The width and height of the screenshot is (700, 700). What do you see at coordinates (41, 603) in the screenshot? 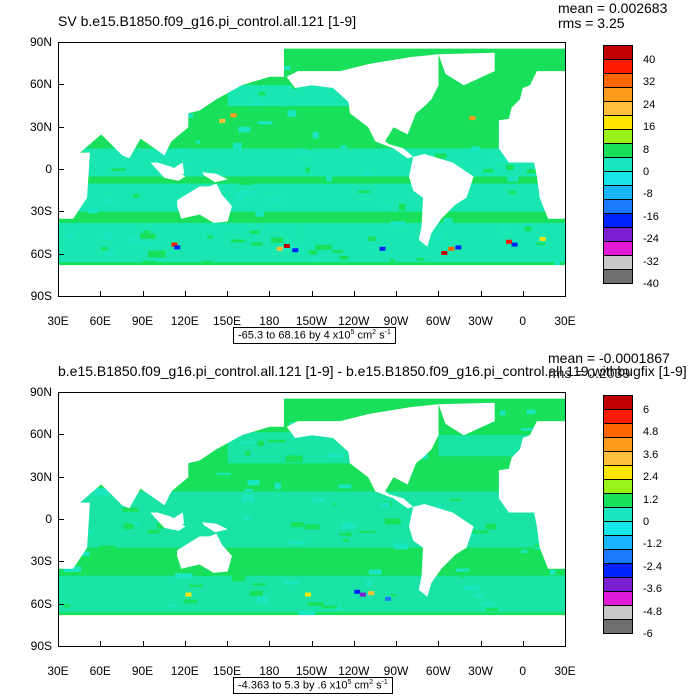
I see `y-tick-label: 60S` at bounding box center [41, 603].